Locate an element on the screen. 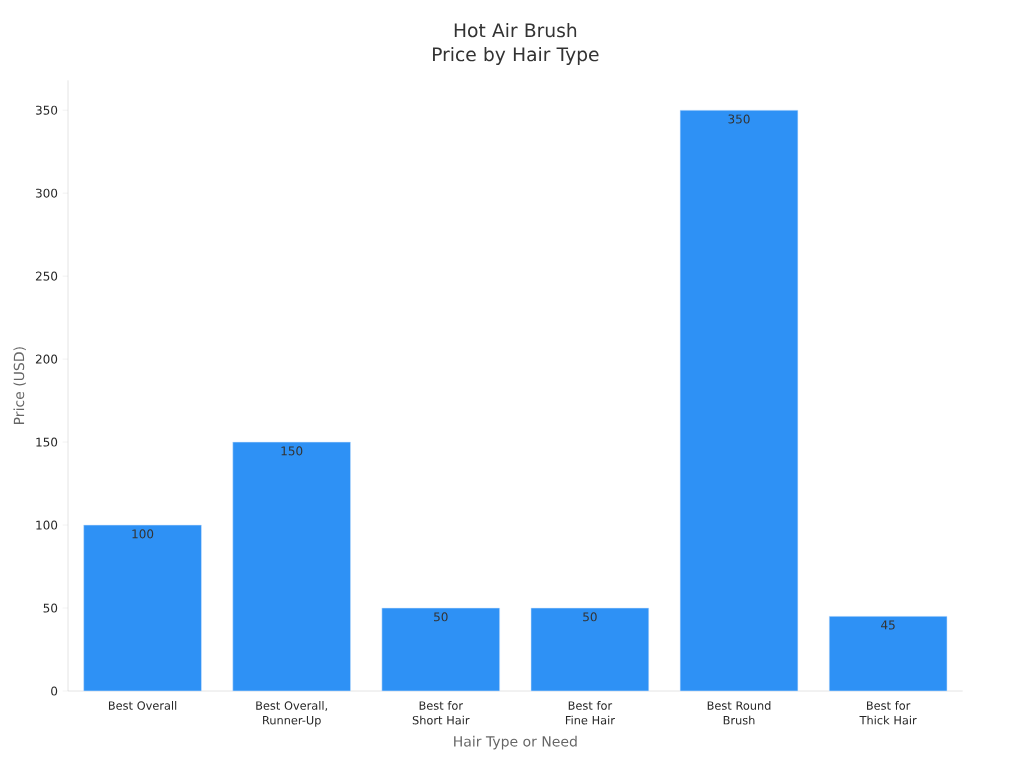 The image size is (1024, 768). y-tick-label: 200 is located at coordinates (46, 359).